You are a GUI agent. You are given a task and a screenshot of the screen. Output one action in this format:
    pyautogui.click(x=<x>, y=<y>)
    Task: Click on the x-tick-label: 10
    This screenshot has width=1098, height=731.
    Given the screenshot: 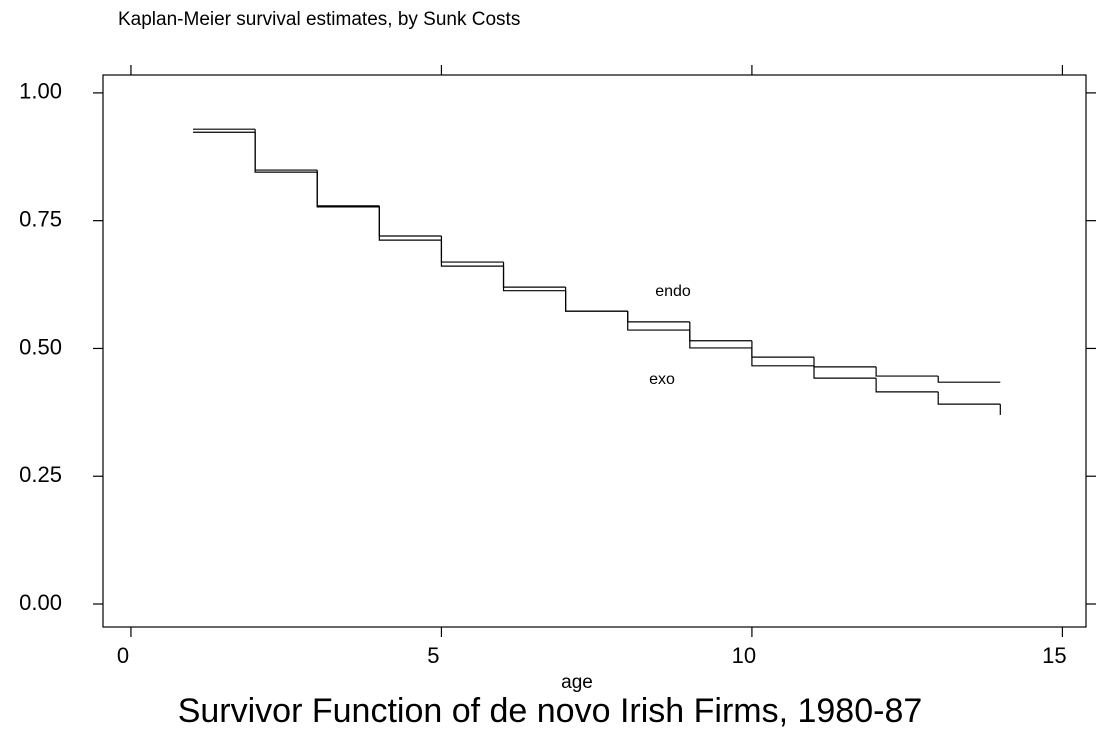 What is the action you would take?
    pyautogui.click(x=744, y=655)
    